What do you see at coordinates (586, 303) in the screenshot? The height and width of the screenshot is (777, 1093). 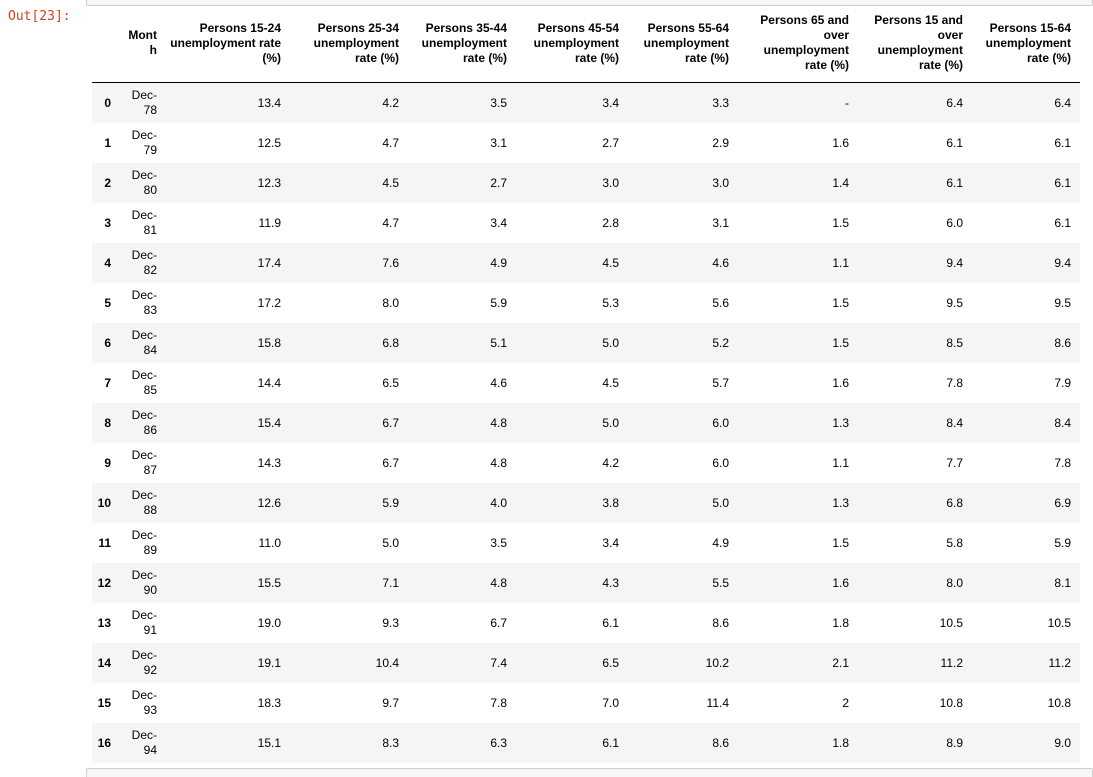 I see `table-row: 5 Dec-83 17.2 8.0 5.9 5.3 5.6 1.5 9.5 9.5` at bounding box center [586, 303].